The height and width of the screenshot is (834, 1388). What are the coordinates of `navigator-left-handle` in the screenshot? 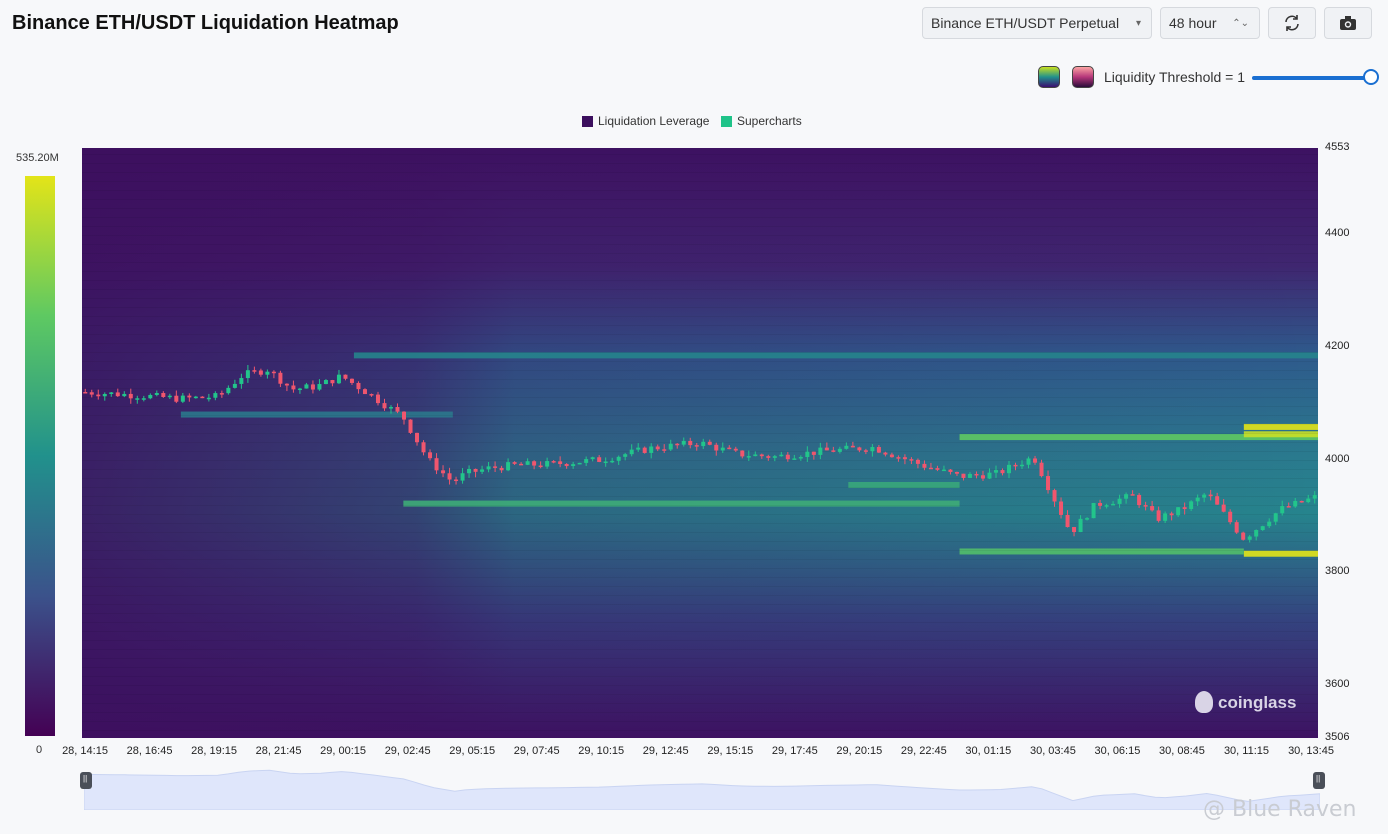 It's located at (86, 780).